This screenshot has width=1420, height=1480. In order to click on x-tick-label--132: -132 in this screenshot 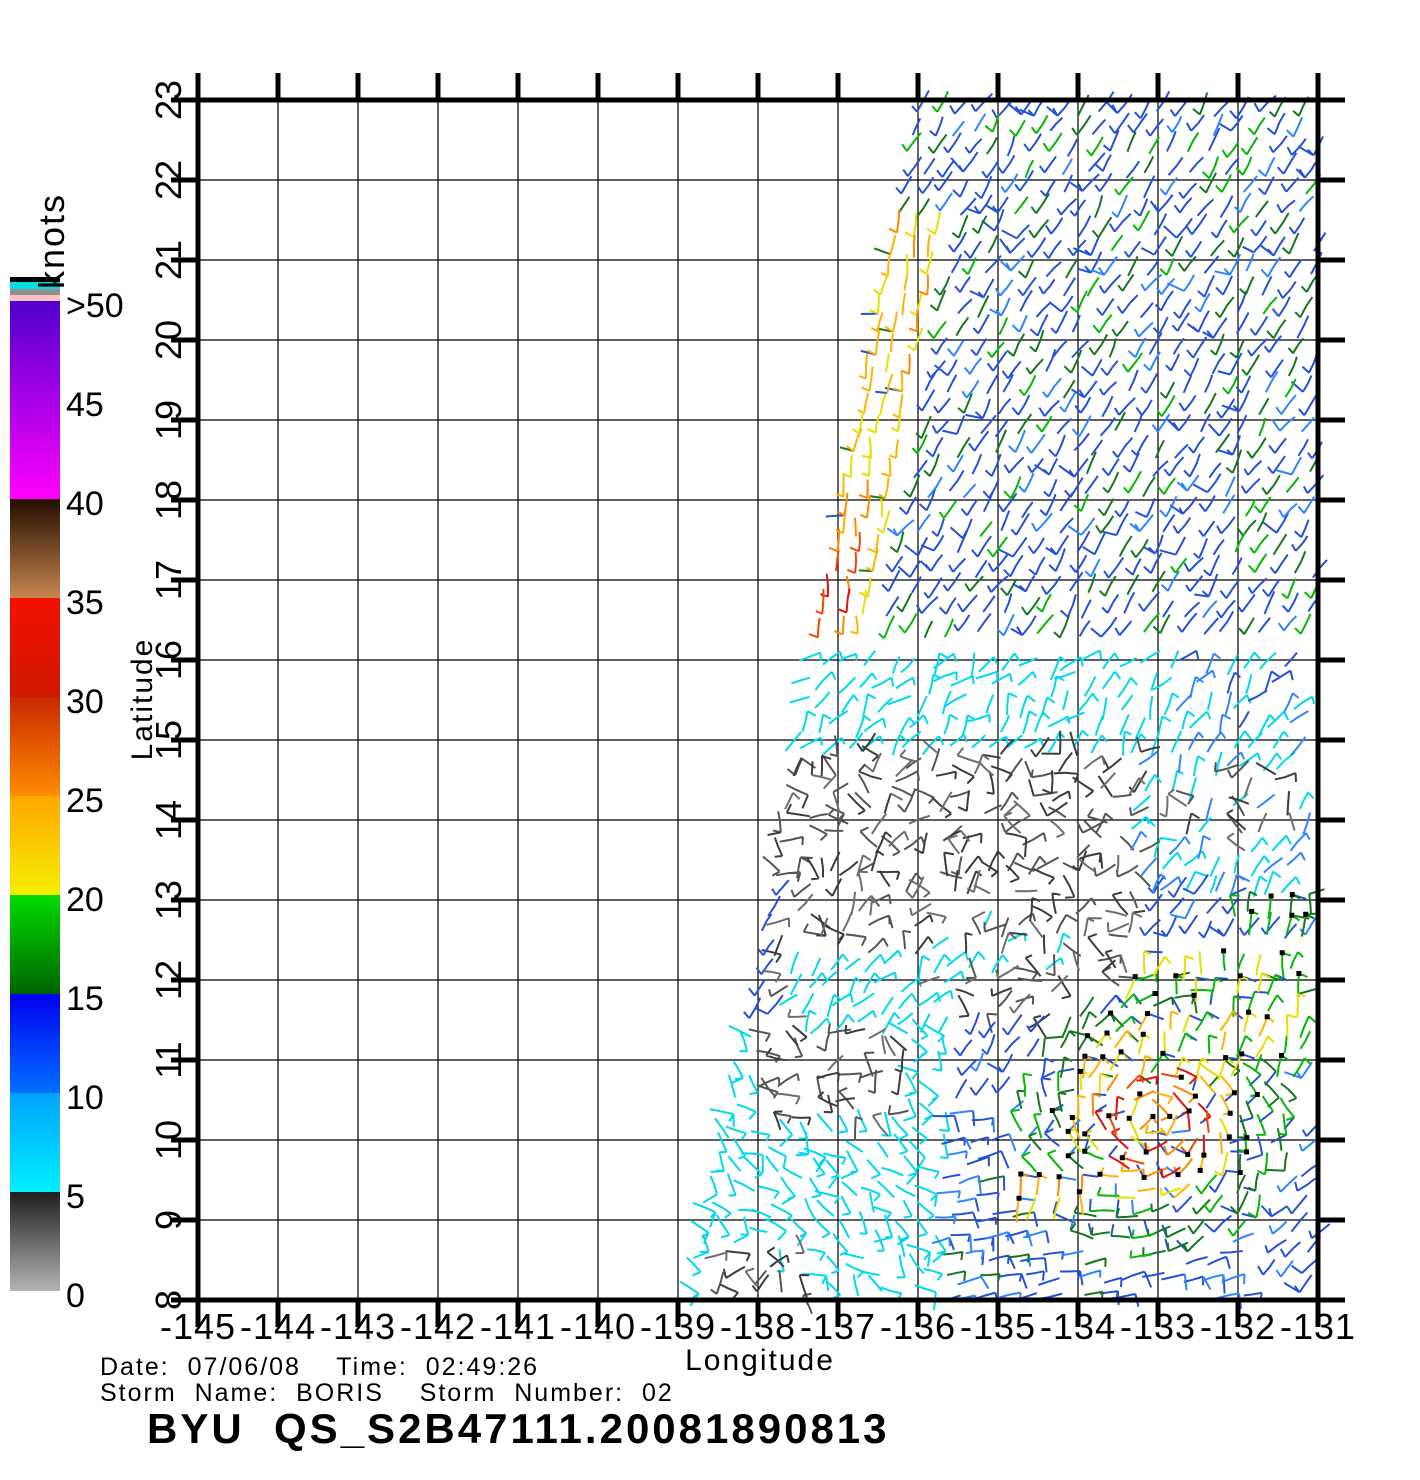, I will do `click(1238, 1326)`.